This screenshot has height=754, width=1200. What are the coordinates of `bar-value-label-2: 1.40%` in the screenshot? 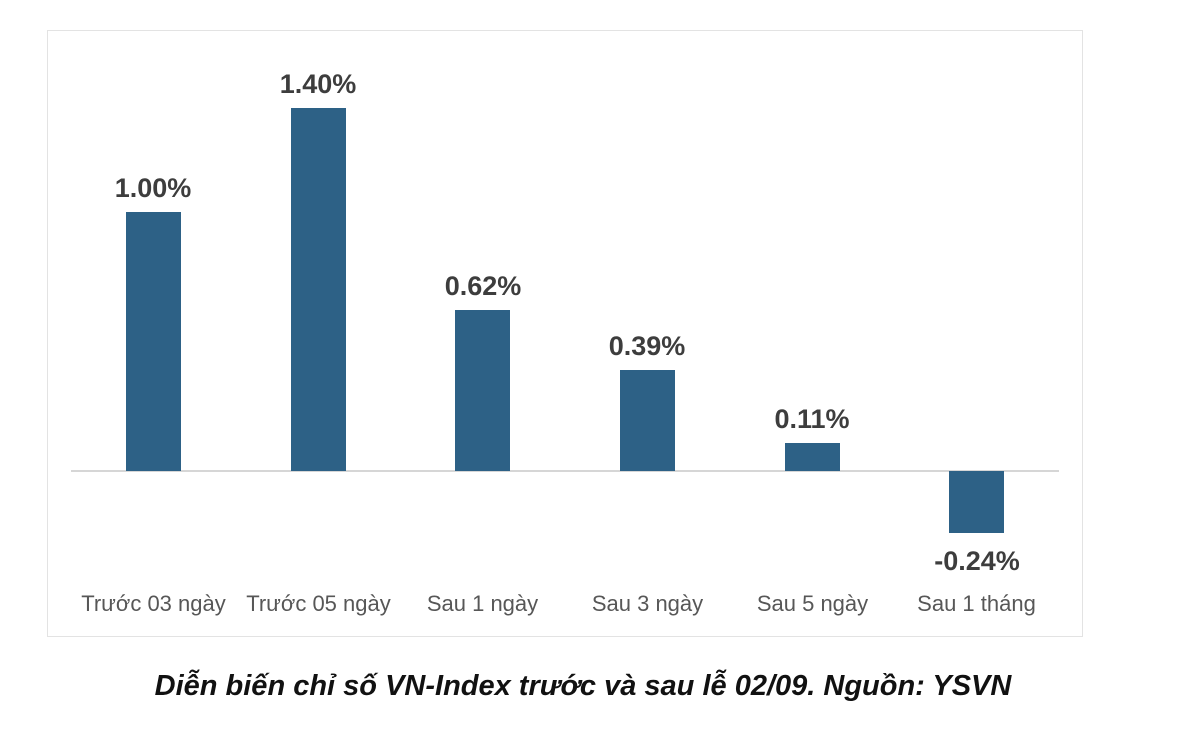 It's located at (318, 84).